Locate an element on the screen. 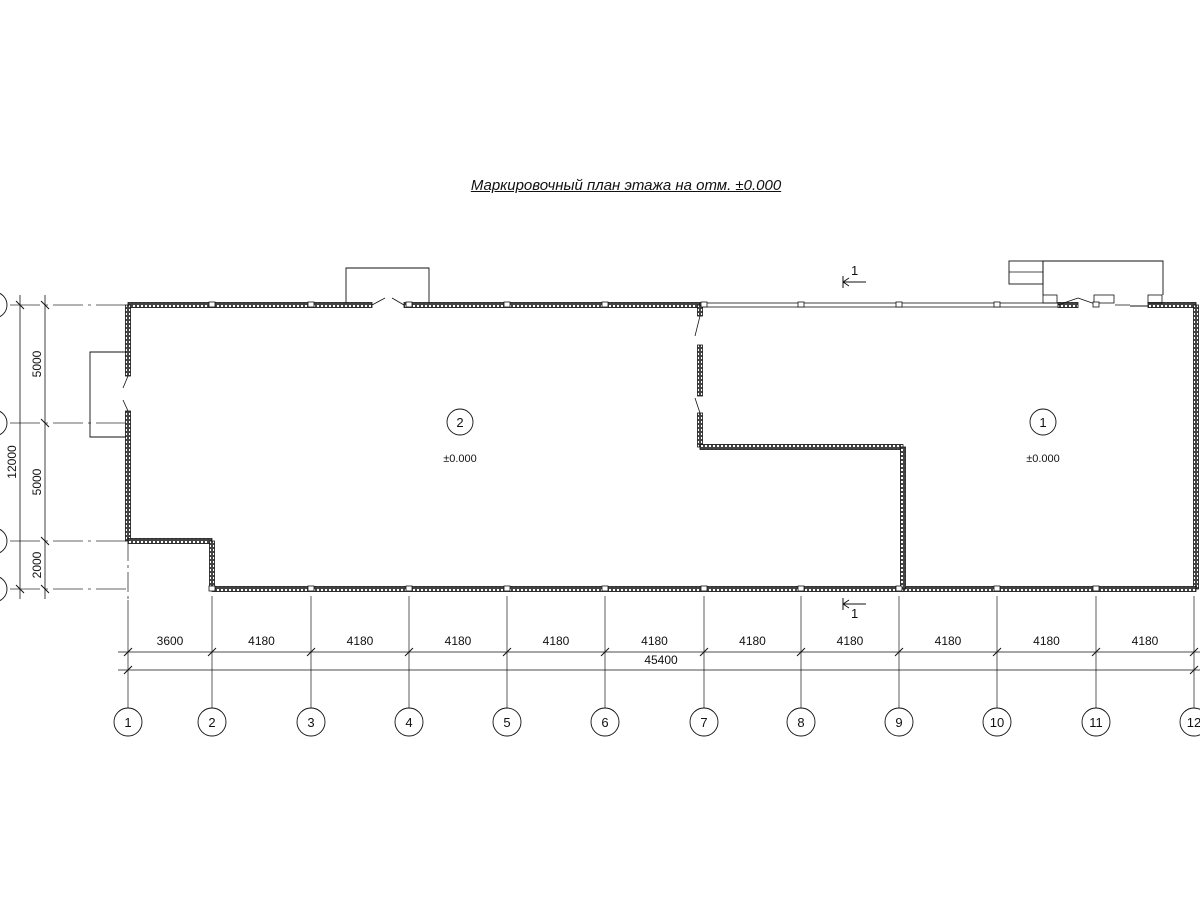 This screenshot has width=1200, height=900. axis-label: 6 is located at coordinates (604, 722).